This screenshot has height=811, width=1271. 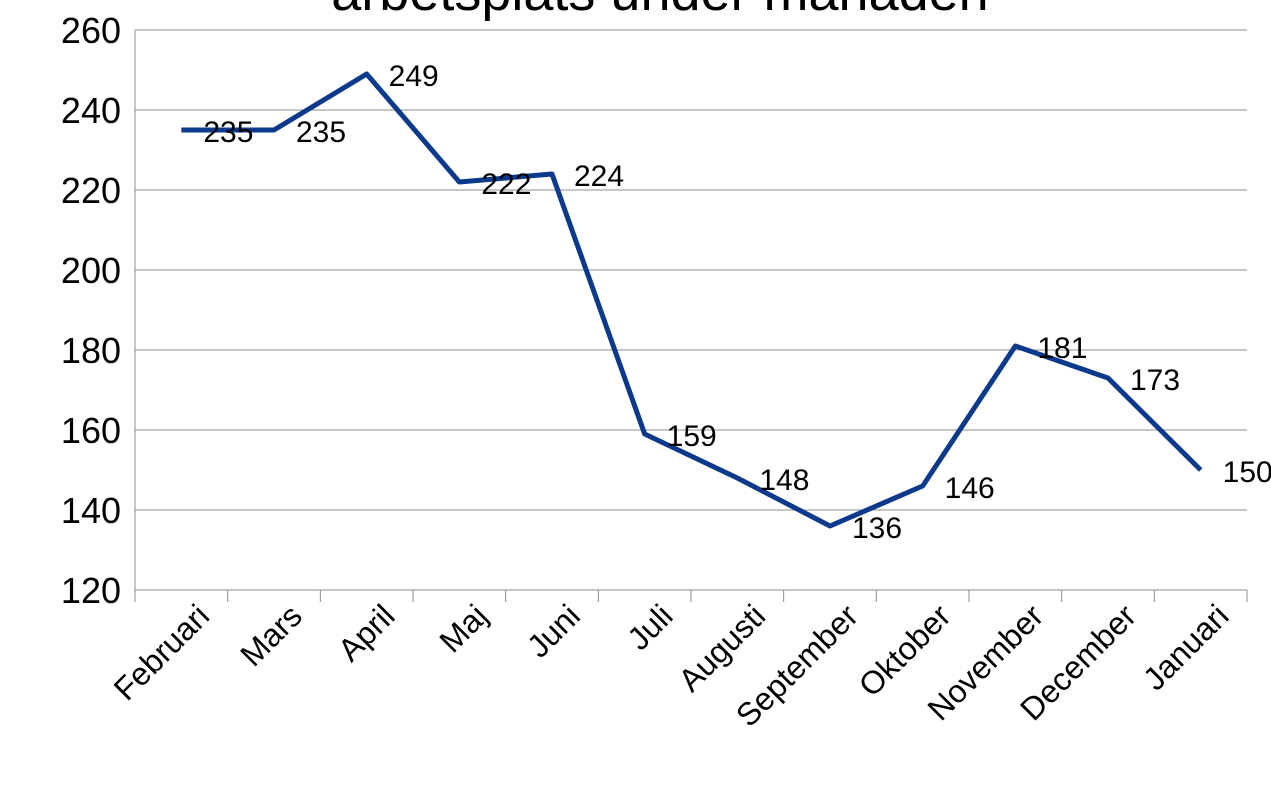 I want to click on y-tick-label: 240, so click(x=91, y=110).